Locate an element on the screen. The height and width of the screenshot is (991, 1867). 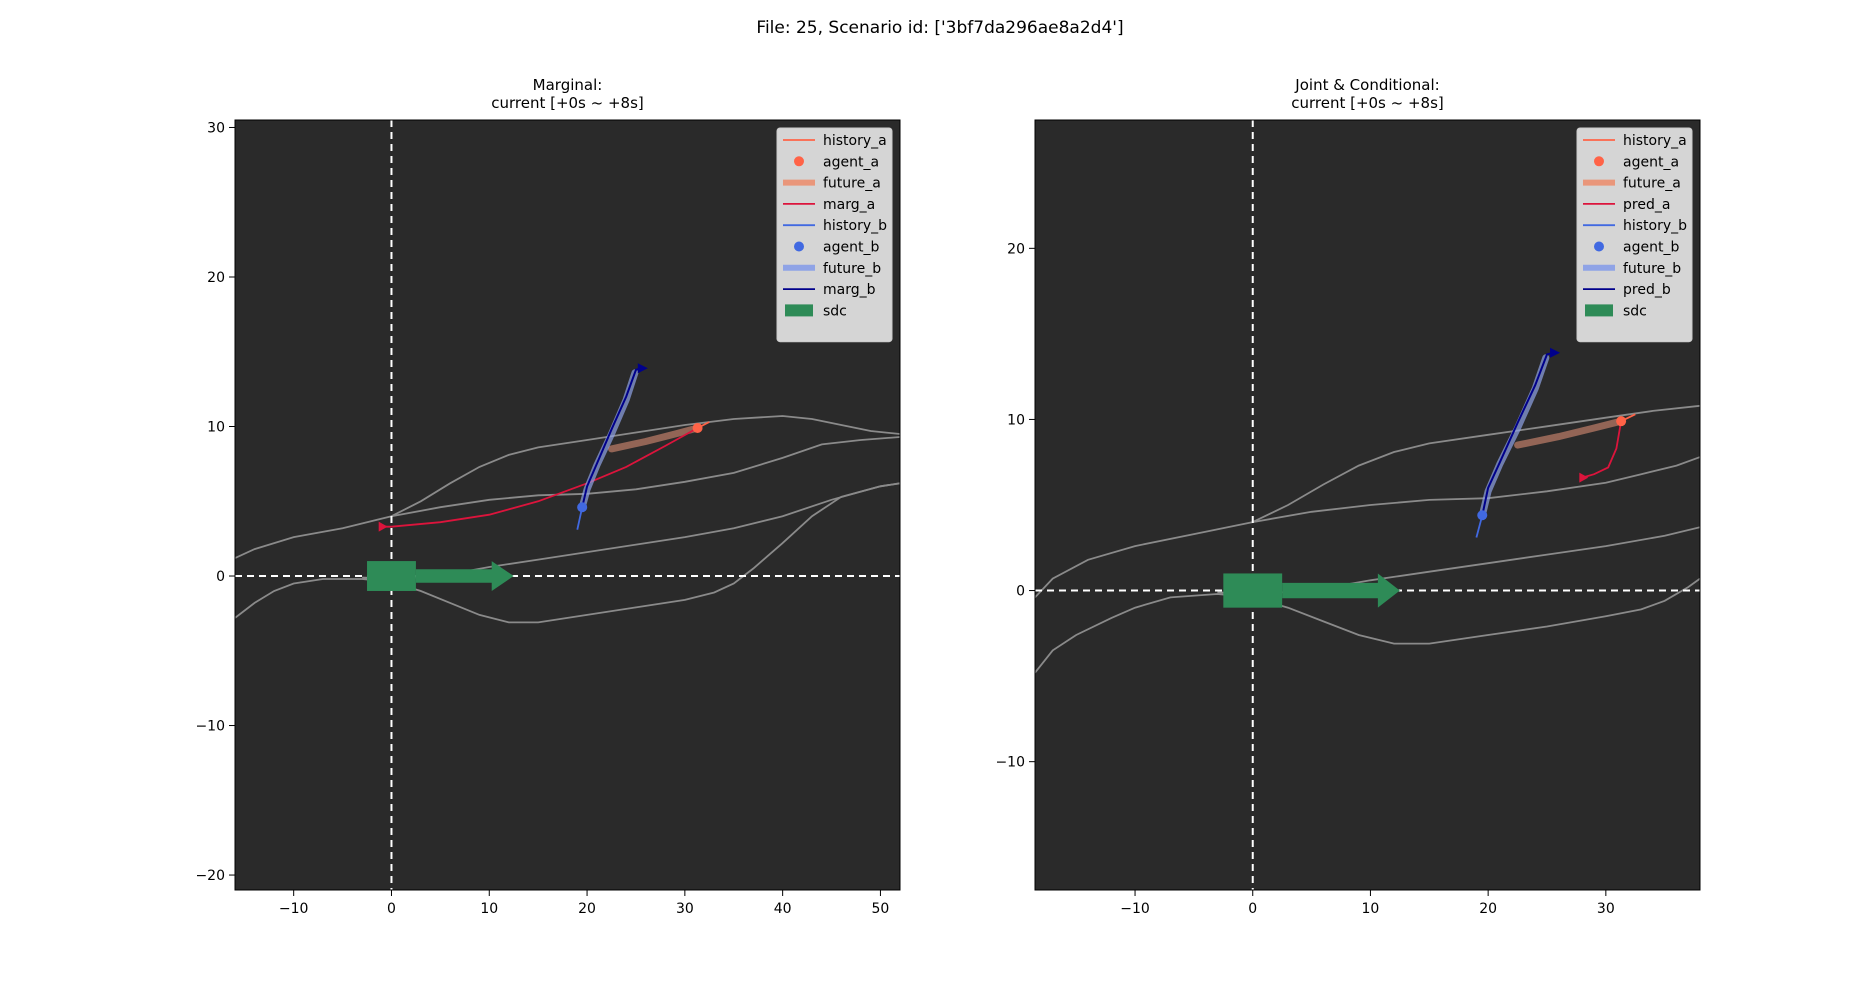
legend-label: pred_a is located at coordinates (1646, 205).